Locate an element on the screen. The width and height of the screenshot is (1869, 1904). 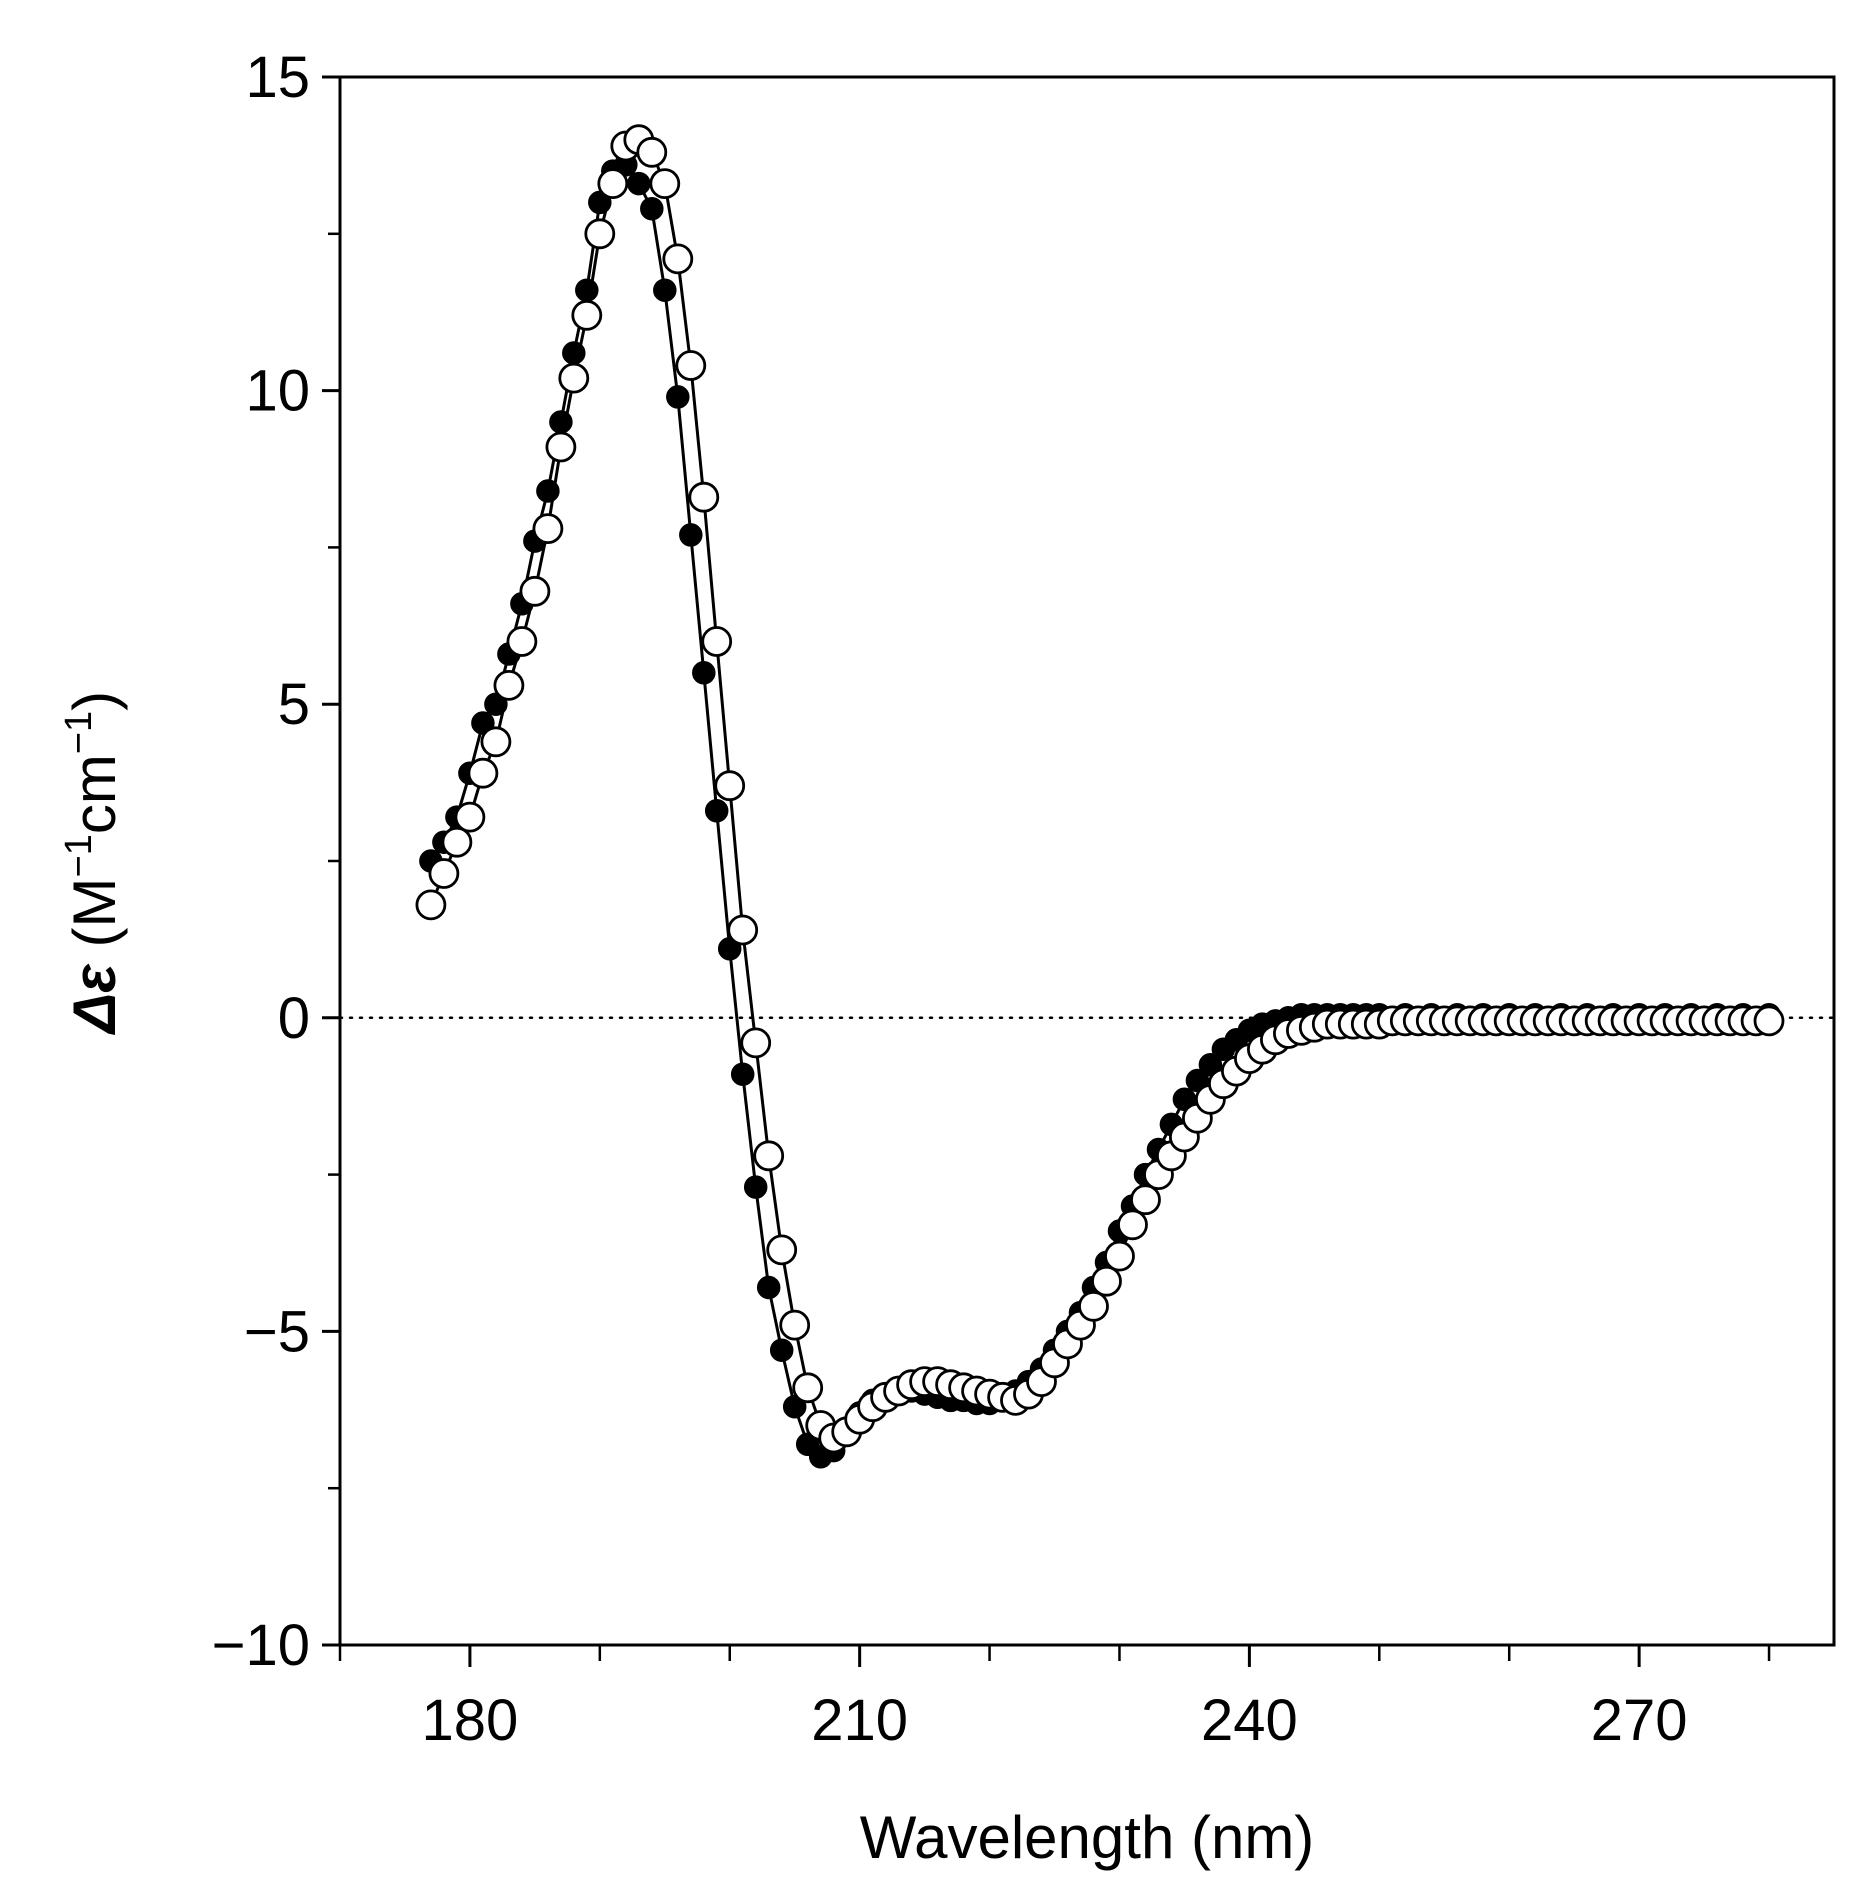
y-axis-unit-sup2: −1 is located at coordinates (79, 732).